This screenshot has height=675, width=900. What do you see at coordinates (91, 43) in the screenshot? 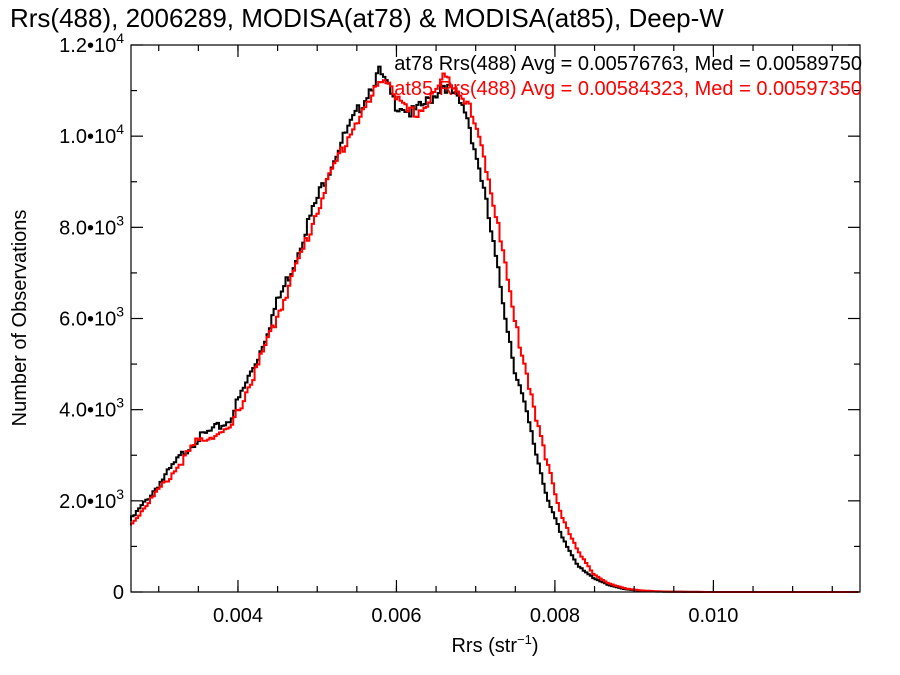
I see `y-tick-label: 1.2•104` at bounding box center [91, 43].